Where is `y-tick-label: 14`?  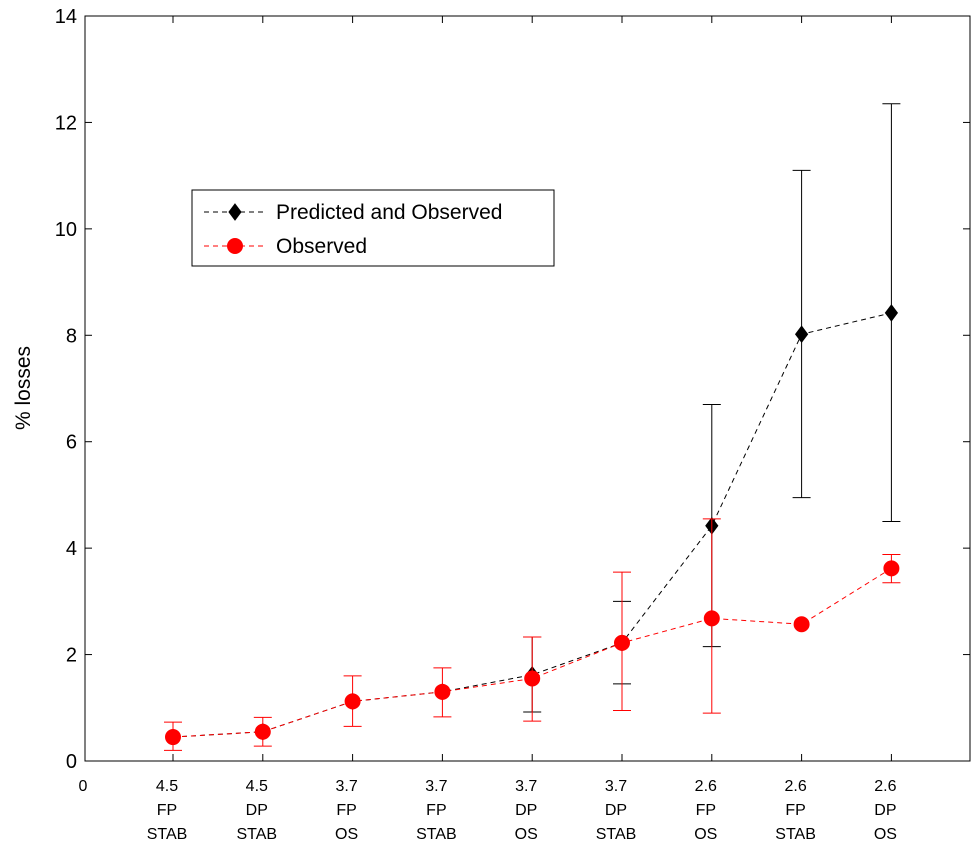 y-tick-label: 14 is located at coordinates (66, 17).